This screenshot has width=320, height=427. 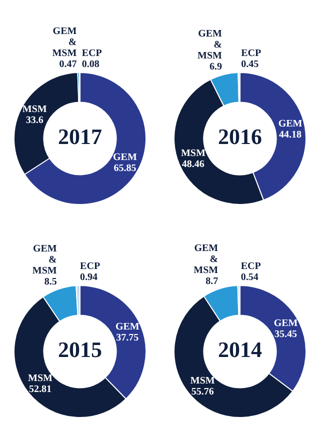 I want to click on data-label: 0.47, so click(x=68, y=64).